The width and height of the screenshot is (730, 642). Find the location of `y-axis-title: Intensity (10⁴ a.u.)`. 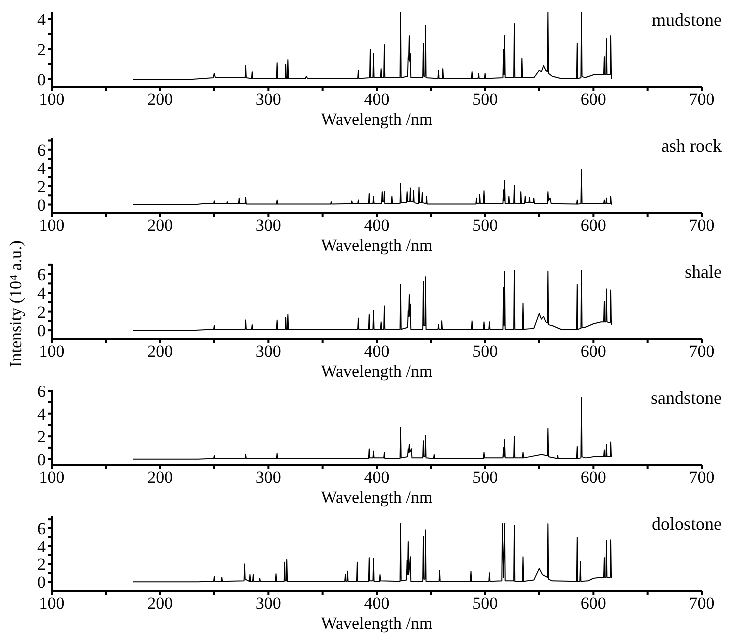

y-axis-title: Intensity (10⁴ a.u.) is located at coordinates (16, 304).